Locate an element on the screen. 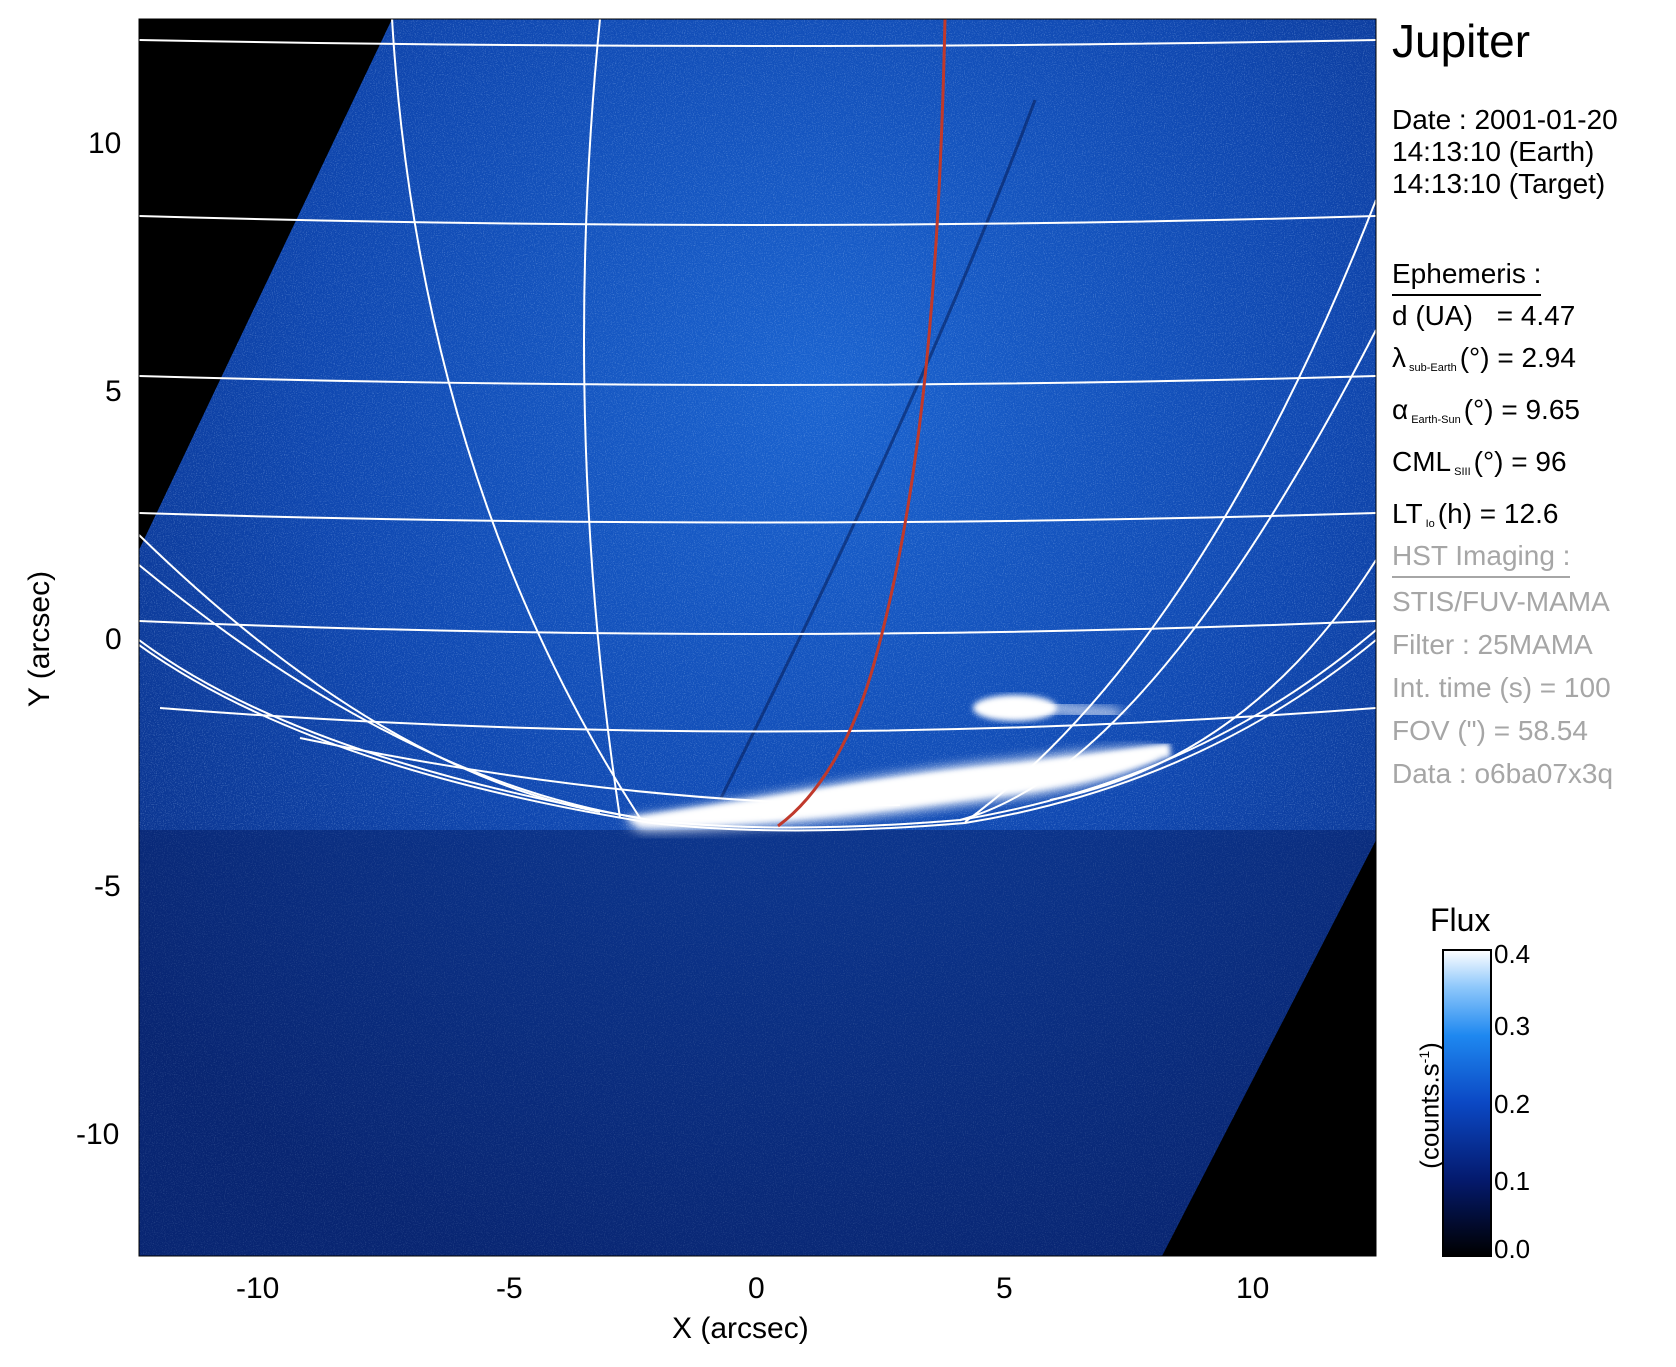 The width and height of the screenshot is (1676, 1367). hst-data-id: Data : o6ba07x3q is located at coordinates (1503, 773).